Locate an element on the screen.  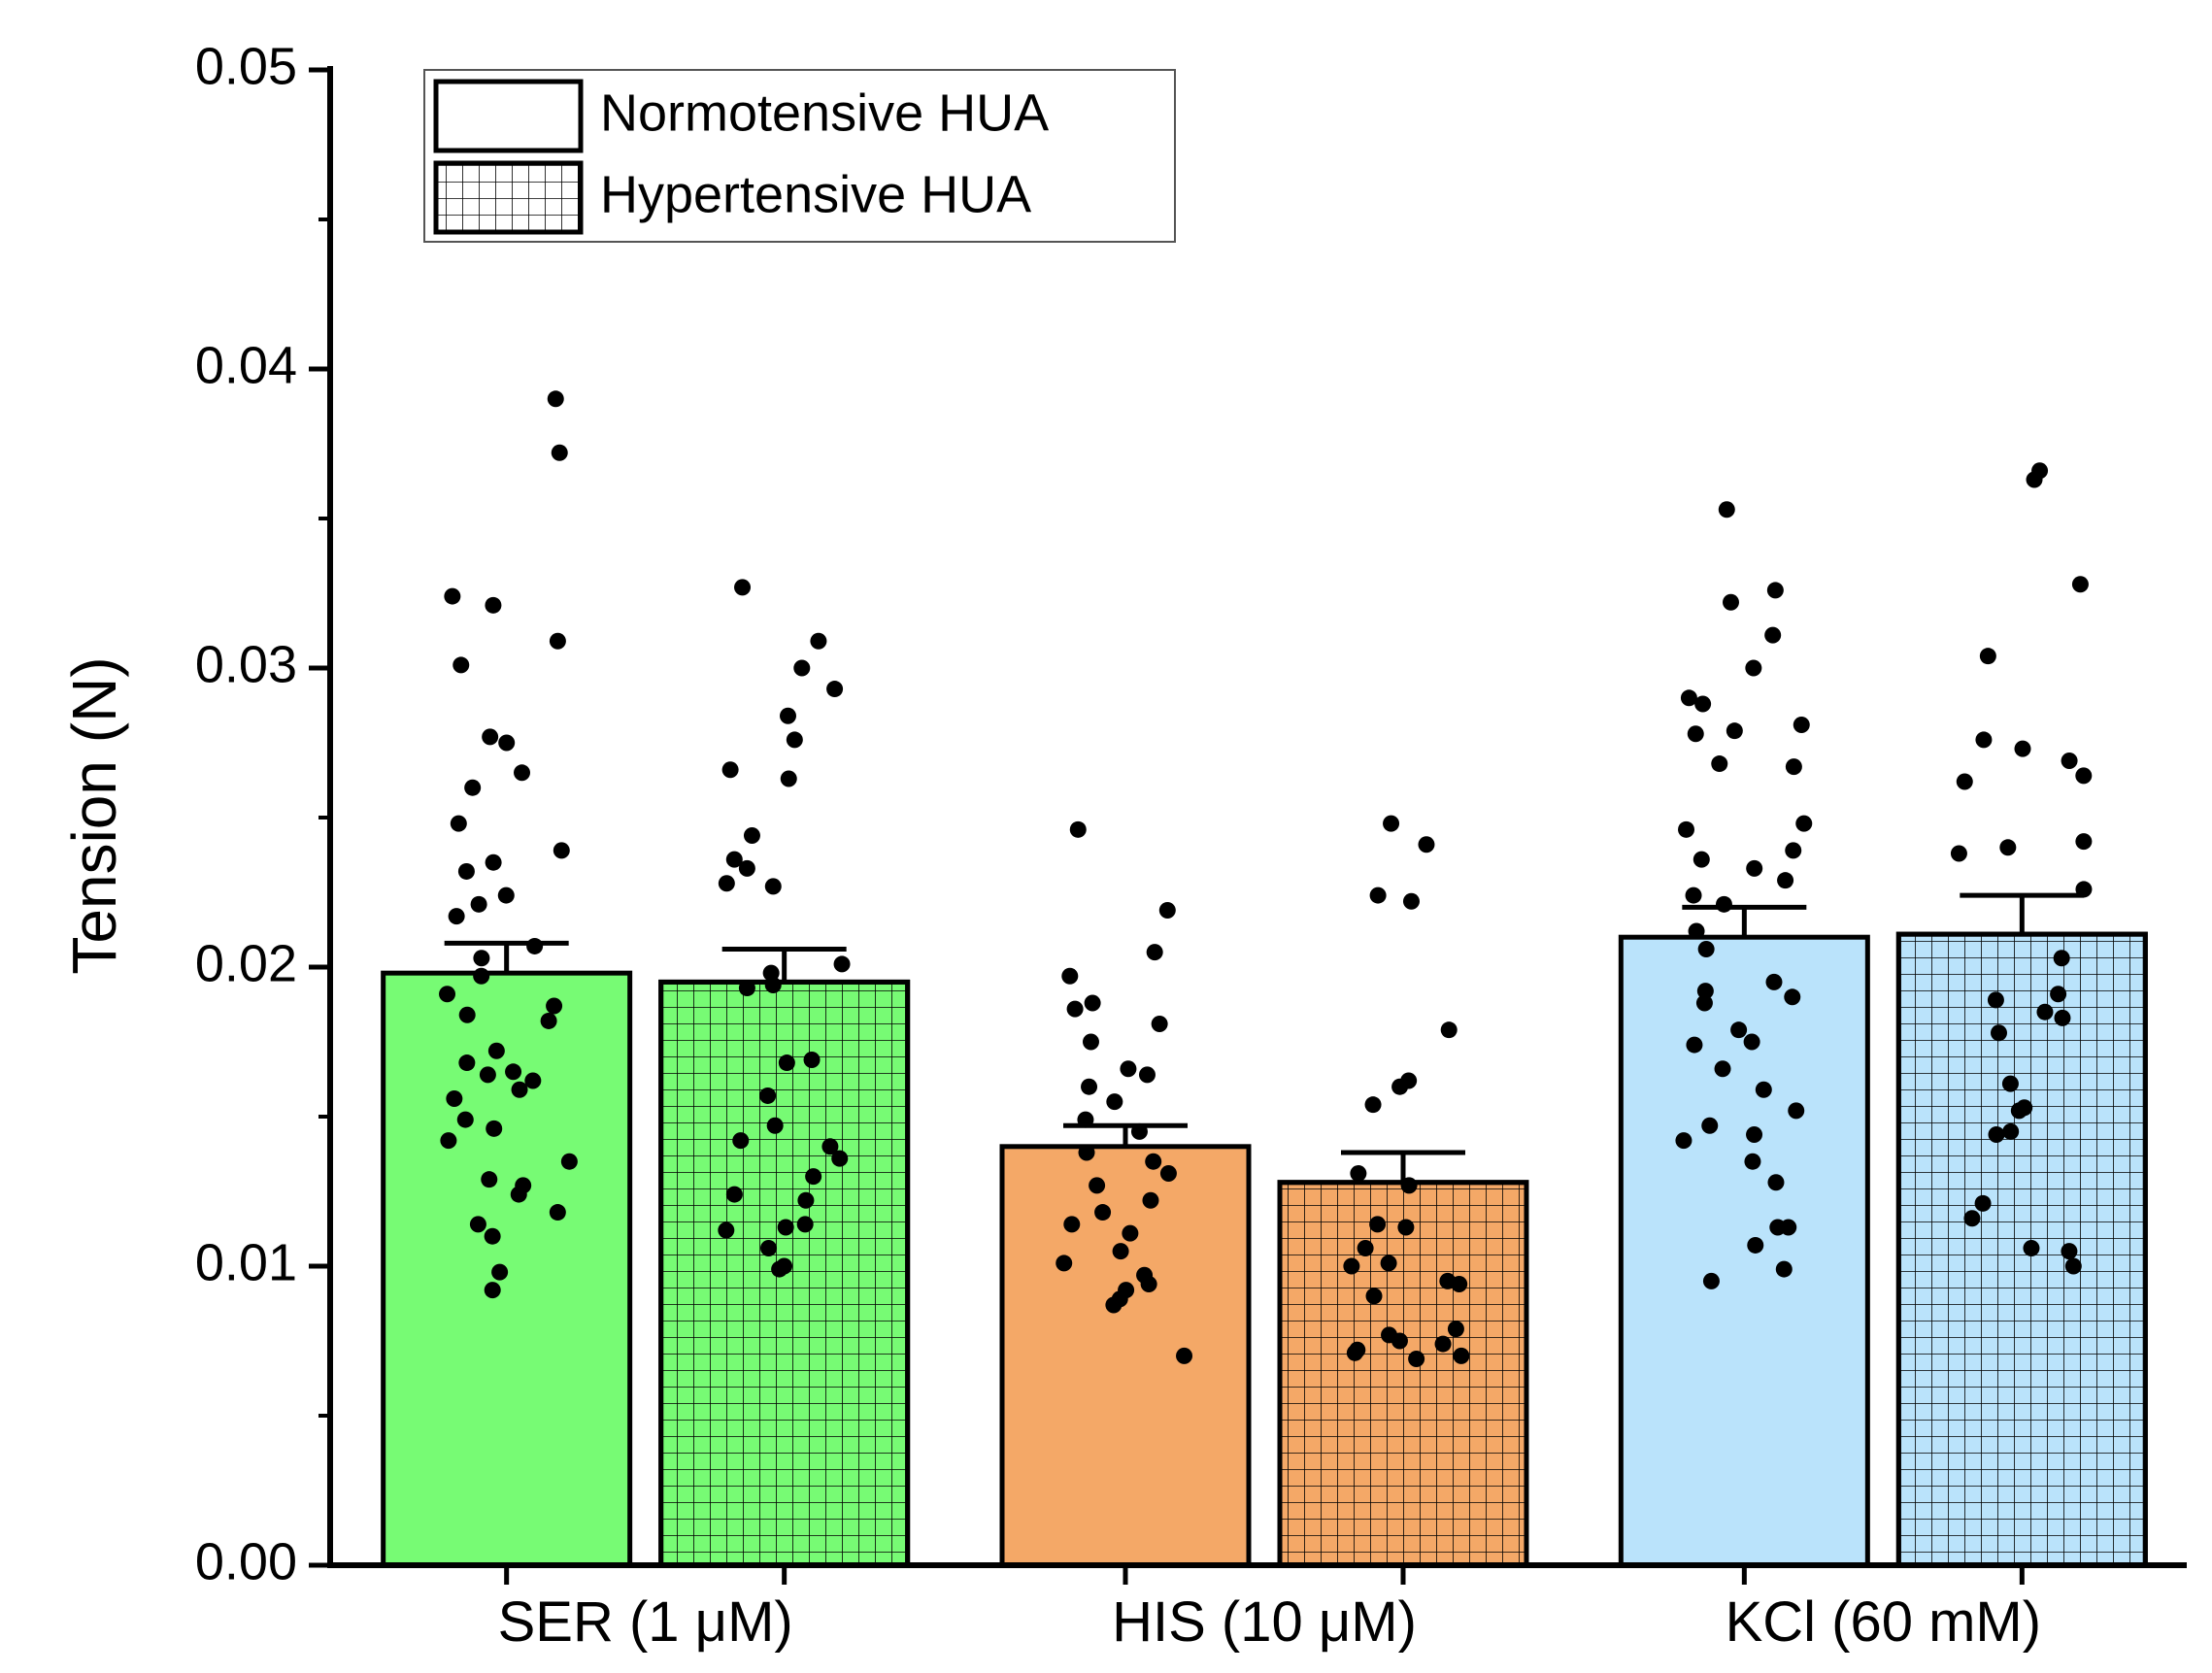
y-tick-label: 0.02 is located at coordinates (246, 963).